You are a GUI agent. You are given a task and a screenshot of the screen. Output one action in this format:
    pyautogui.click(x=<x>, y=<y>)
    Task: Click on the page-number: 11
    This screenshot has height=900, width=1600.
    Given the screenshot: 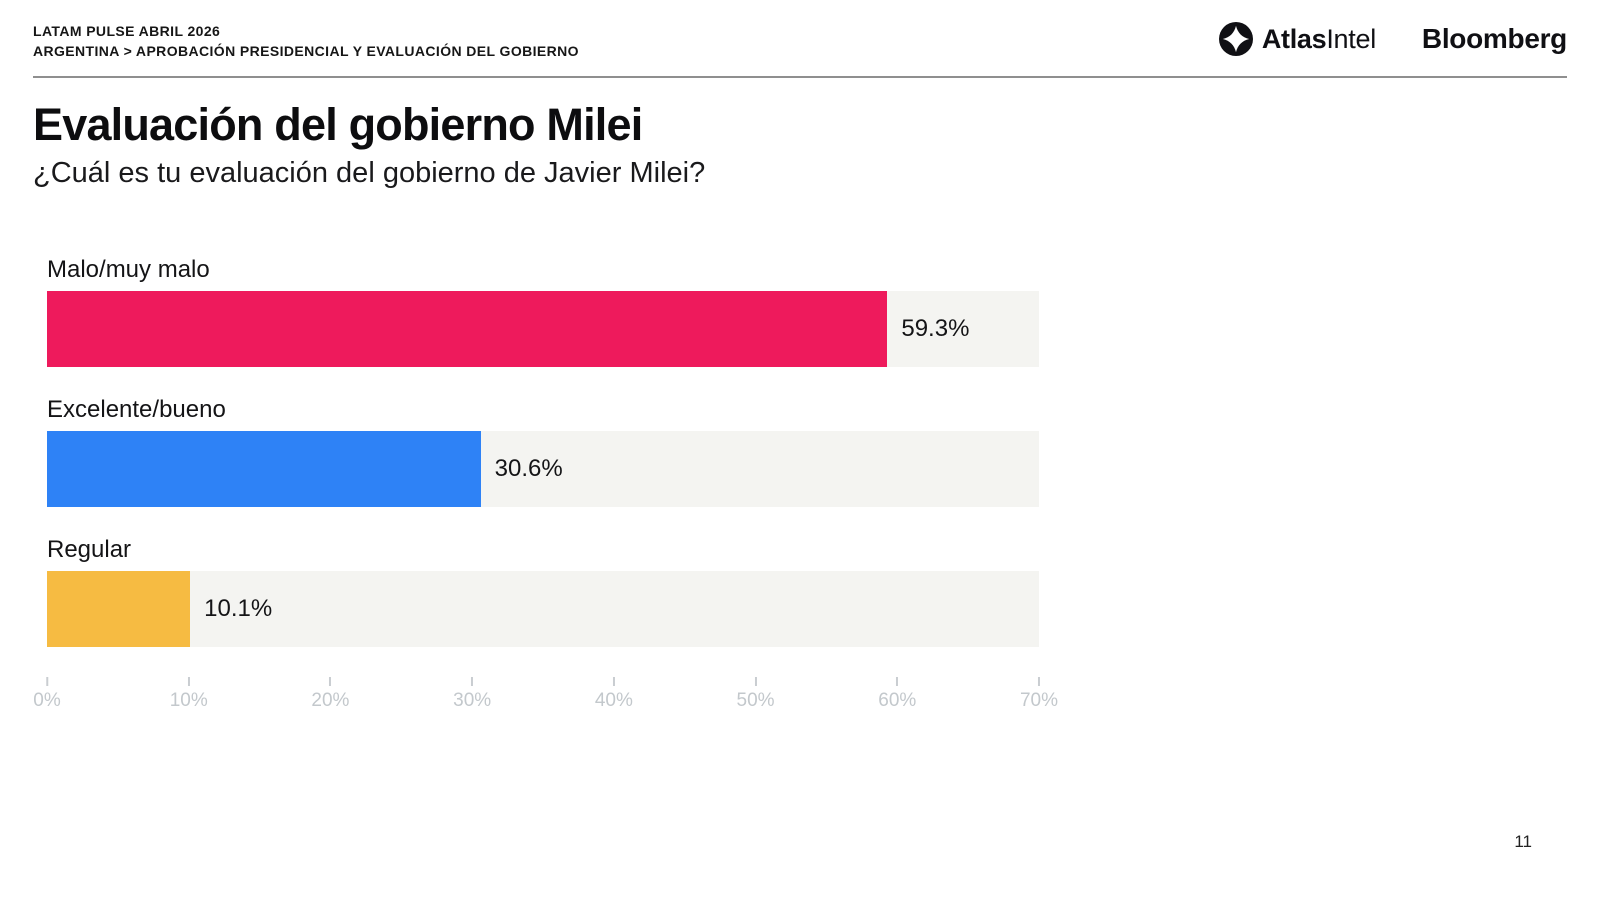 What is the action you would take?
    pyautogui.click(x=1523, y=841)
    